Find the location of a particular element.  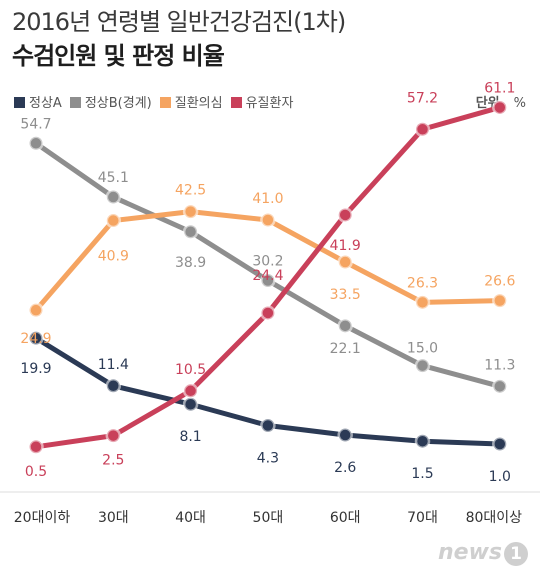

data-label: 2.6 is located at coordinates (345, 468).